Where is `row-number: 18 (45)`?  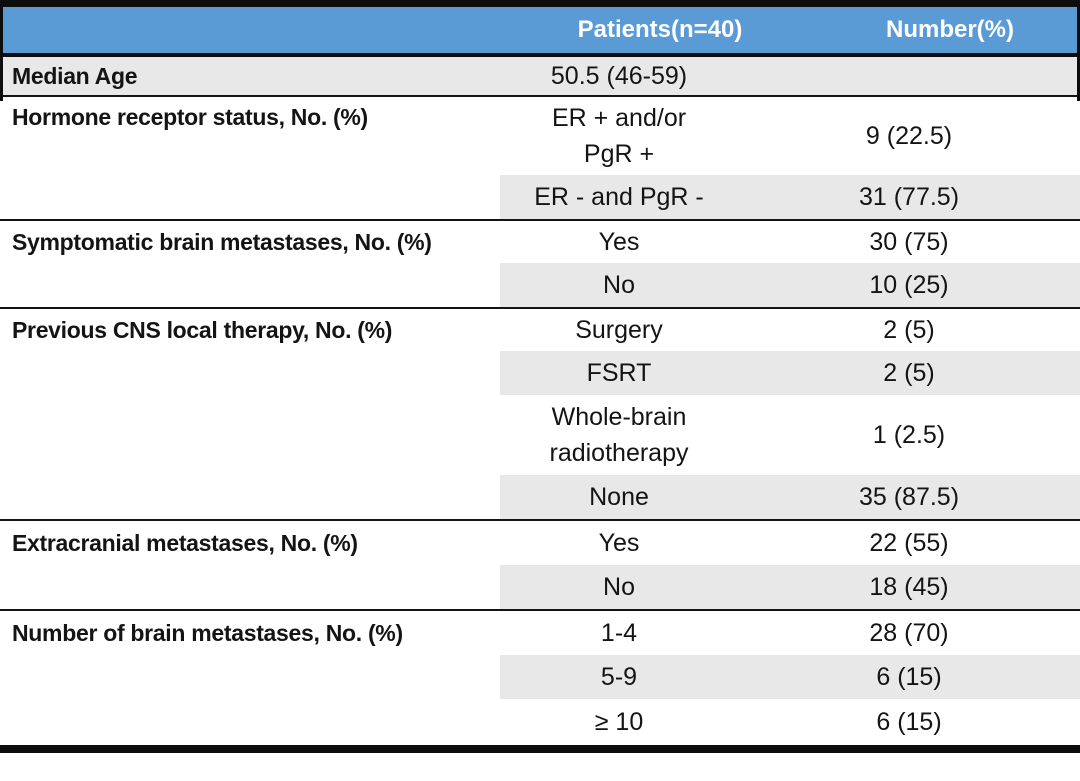 row-number: 18 (45) is located at coordinates (909, 587).